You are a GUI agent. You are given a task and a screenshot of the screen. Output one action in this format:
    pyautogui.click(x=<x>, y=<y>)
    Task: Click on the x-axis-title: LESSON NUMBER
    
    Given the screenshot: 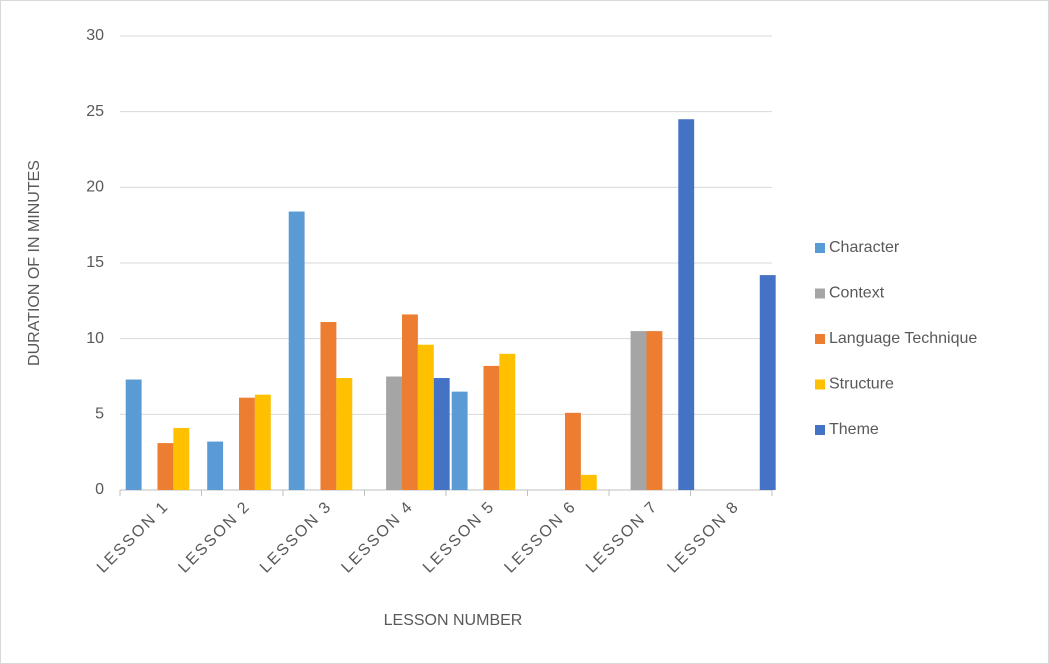 What is the action you would take?
    pyautogui.click(x=453, y=620)
    